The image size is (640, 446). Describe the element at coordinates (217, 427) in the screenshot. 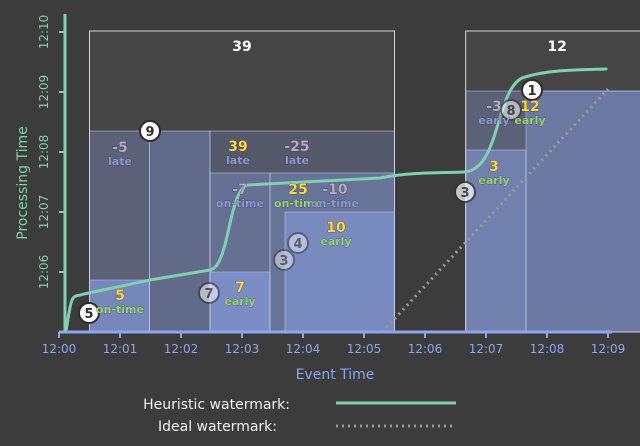

I see `legend-ideal-label: Ideal watermark:` at that location.